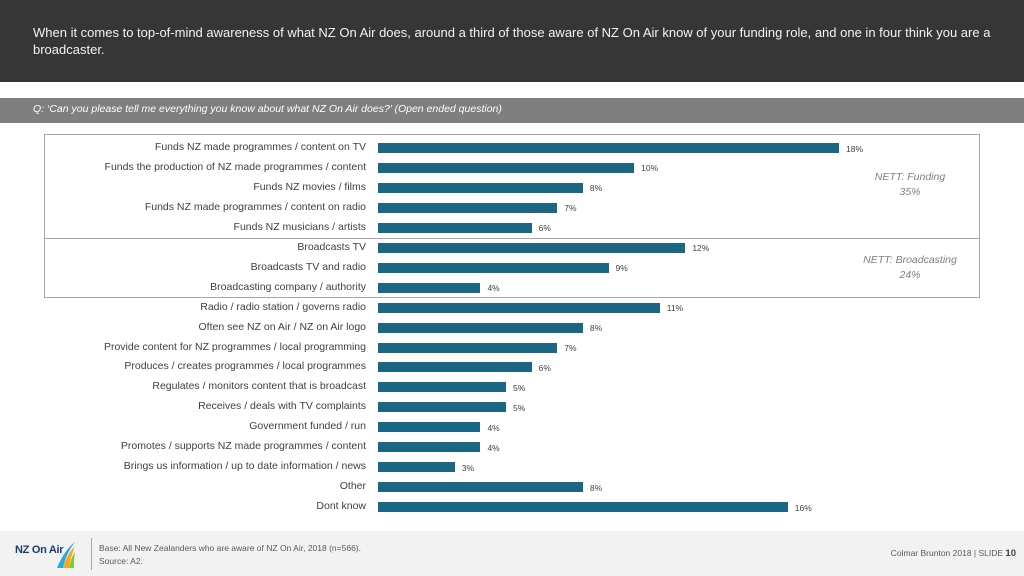 Image resolution: width=1024 pixels, height=576 pixels. Describe the element at coordinates (512, 553) in the screenshot. I see `slide-footer` at that location.